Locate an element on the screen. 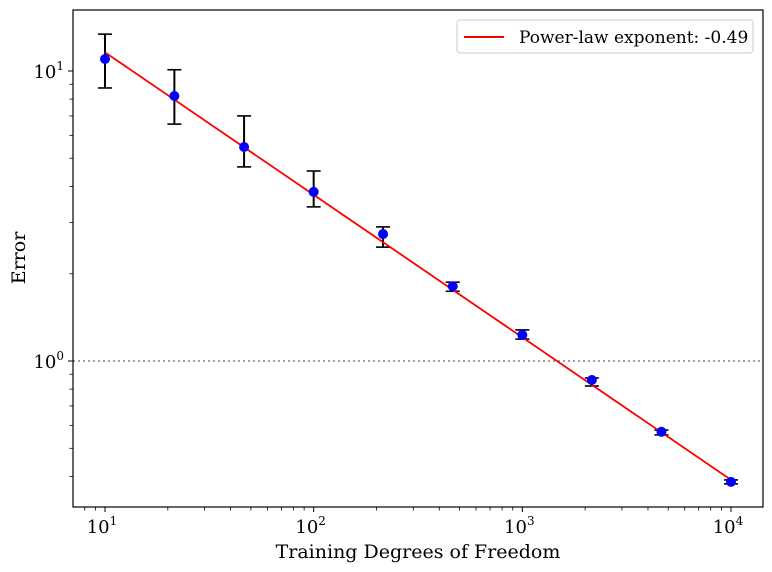  legend-box is located at coordinates (605, 36).